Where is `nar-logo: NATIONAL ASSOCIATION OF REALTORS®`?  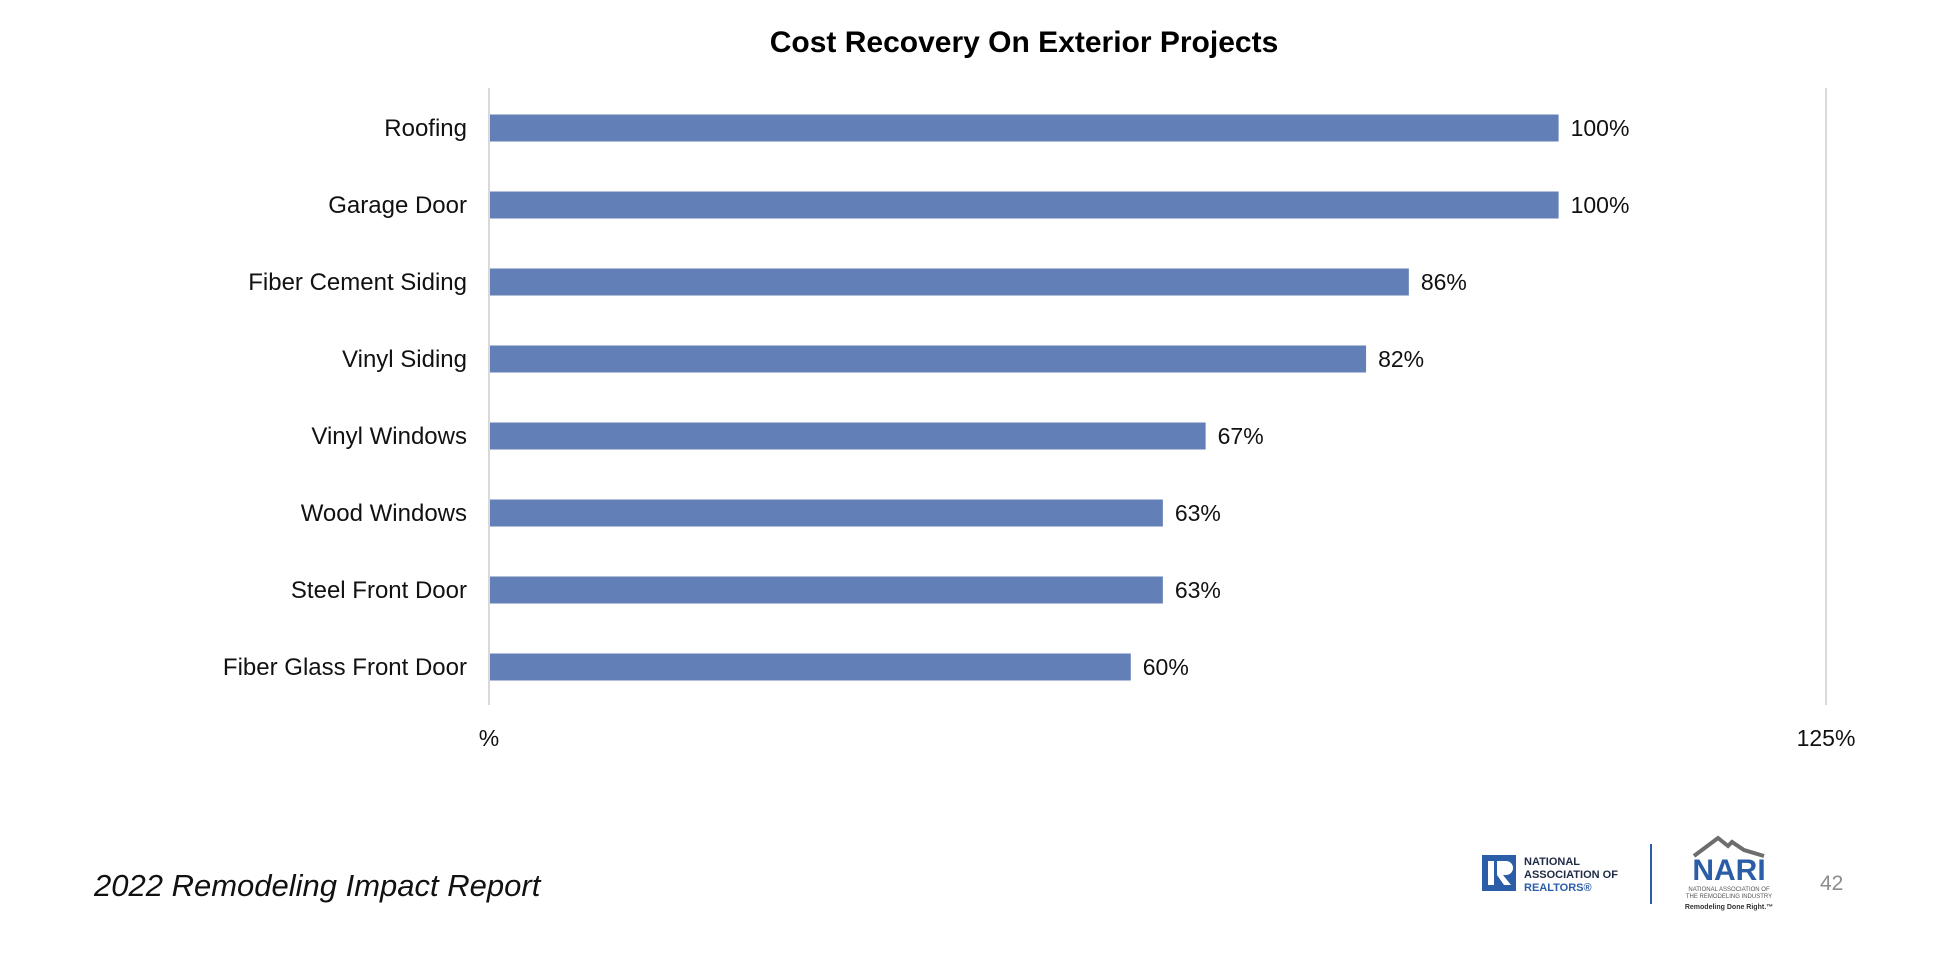
nar-logo: NATIONAL ASSOCIATION OF REALTORS® is located at coordinates (1550, 874).